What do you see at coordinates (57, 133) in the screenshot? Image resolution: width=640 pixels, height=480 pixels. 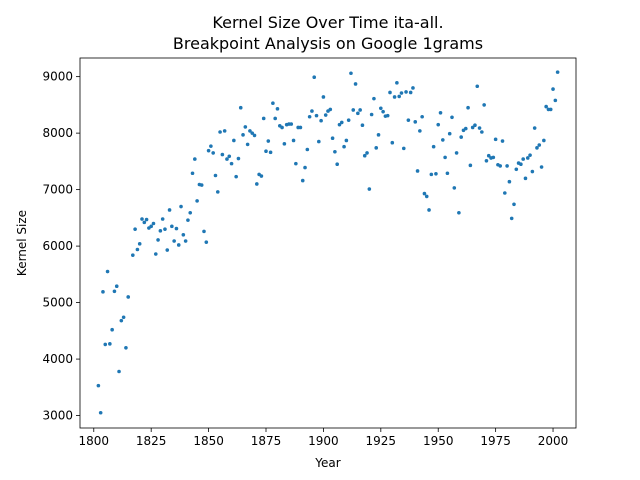 I see `y-tick-label-5: 8000` at bounding box center [57, 133].